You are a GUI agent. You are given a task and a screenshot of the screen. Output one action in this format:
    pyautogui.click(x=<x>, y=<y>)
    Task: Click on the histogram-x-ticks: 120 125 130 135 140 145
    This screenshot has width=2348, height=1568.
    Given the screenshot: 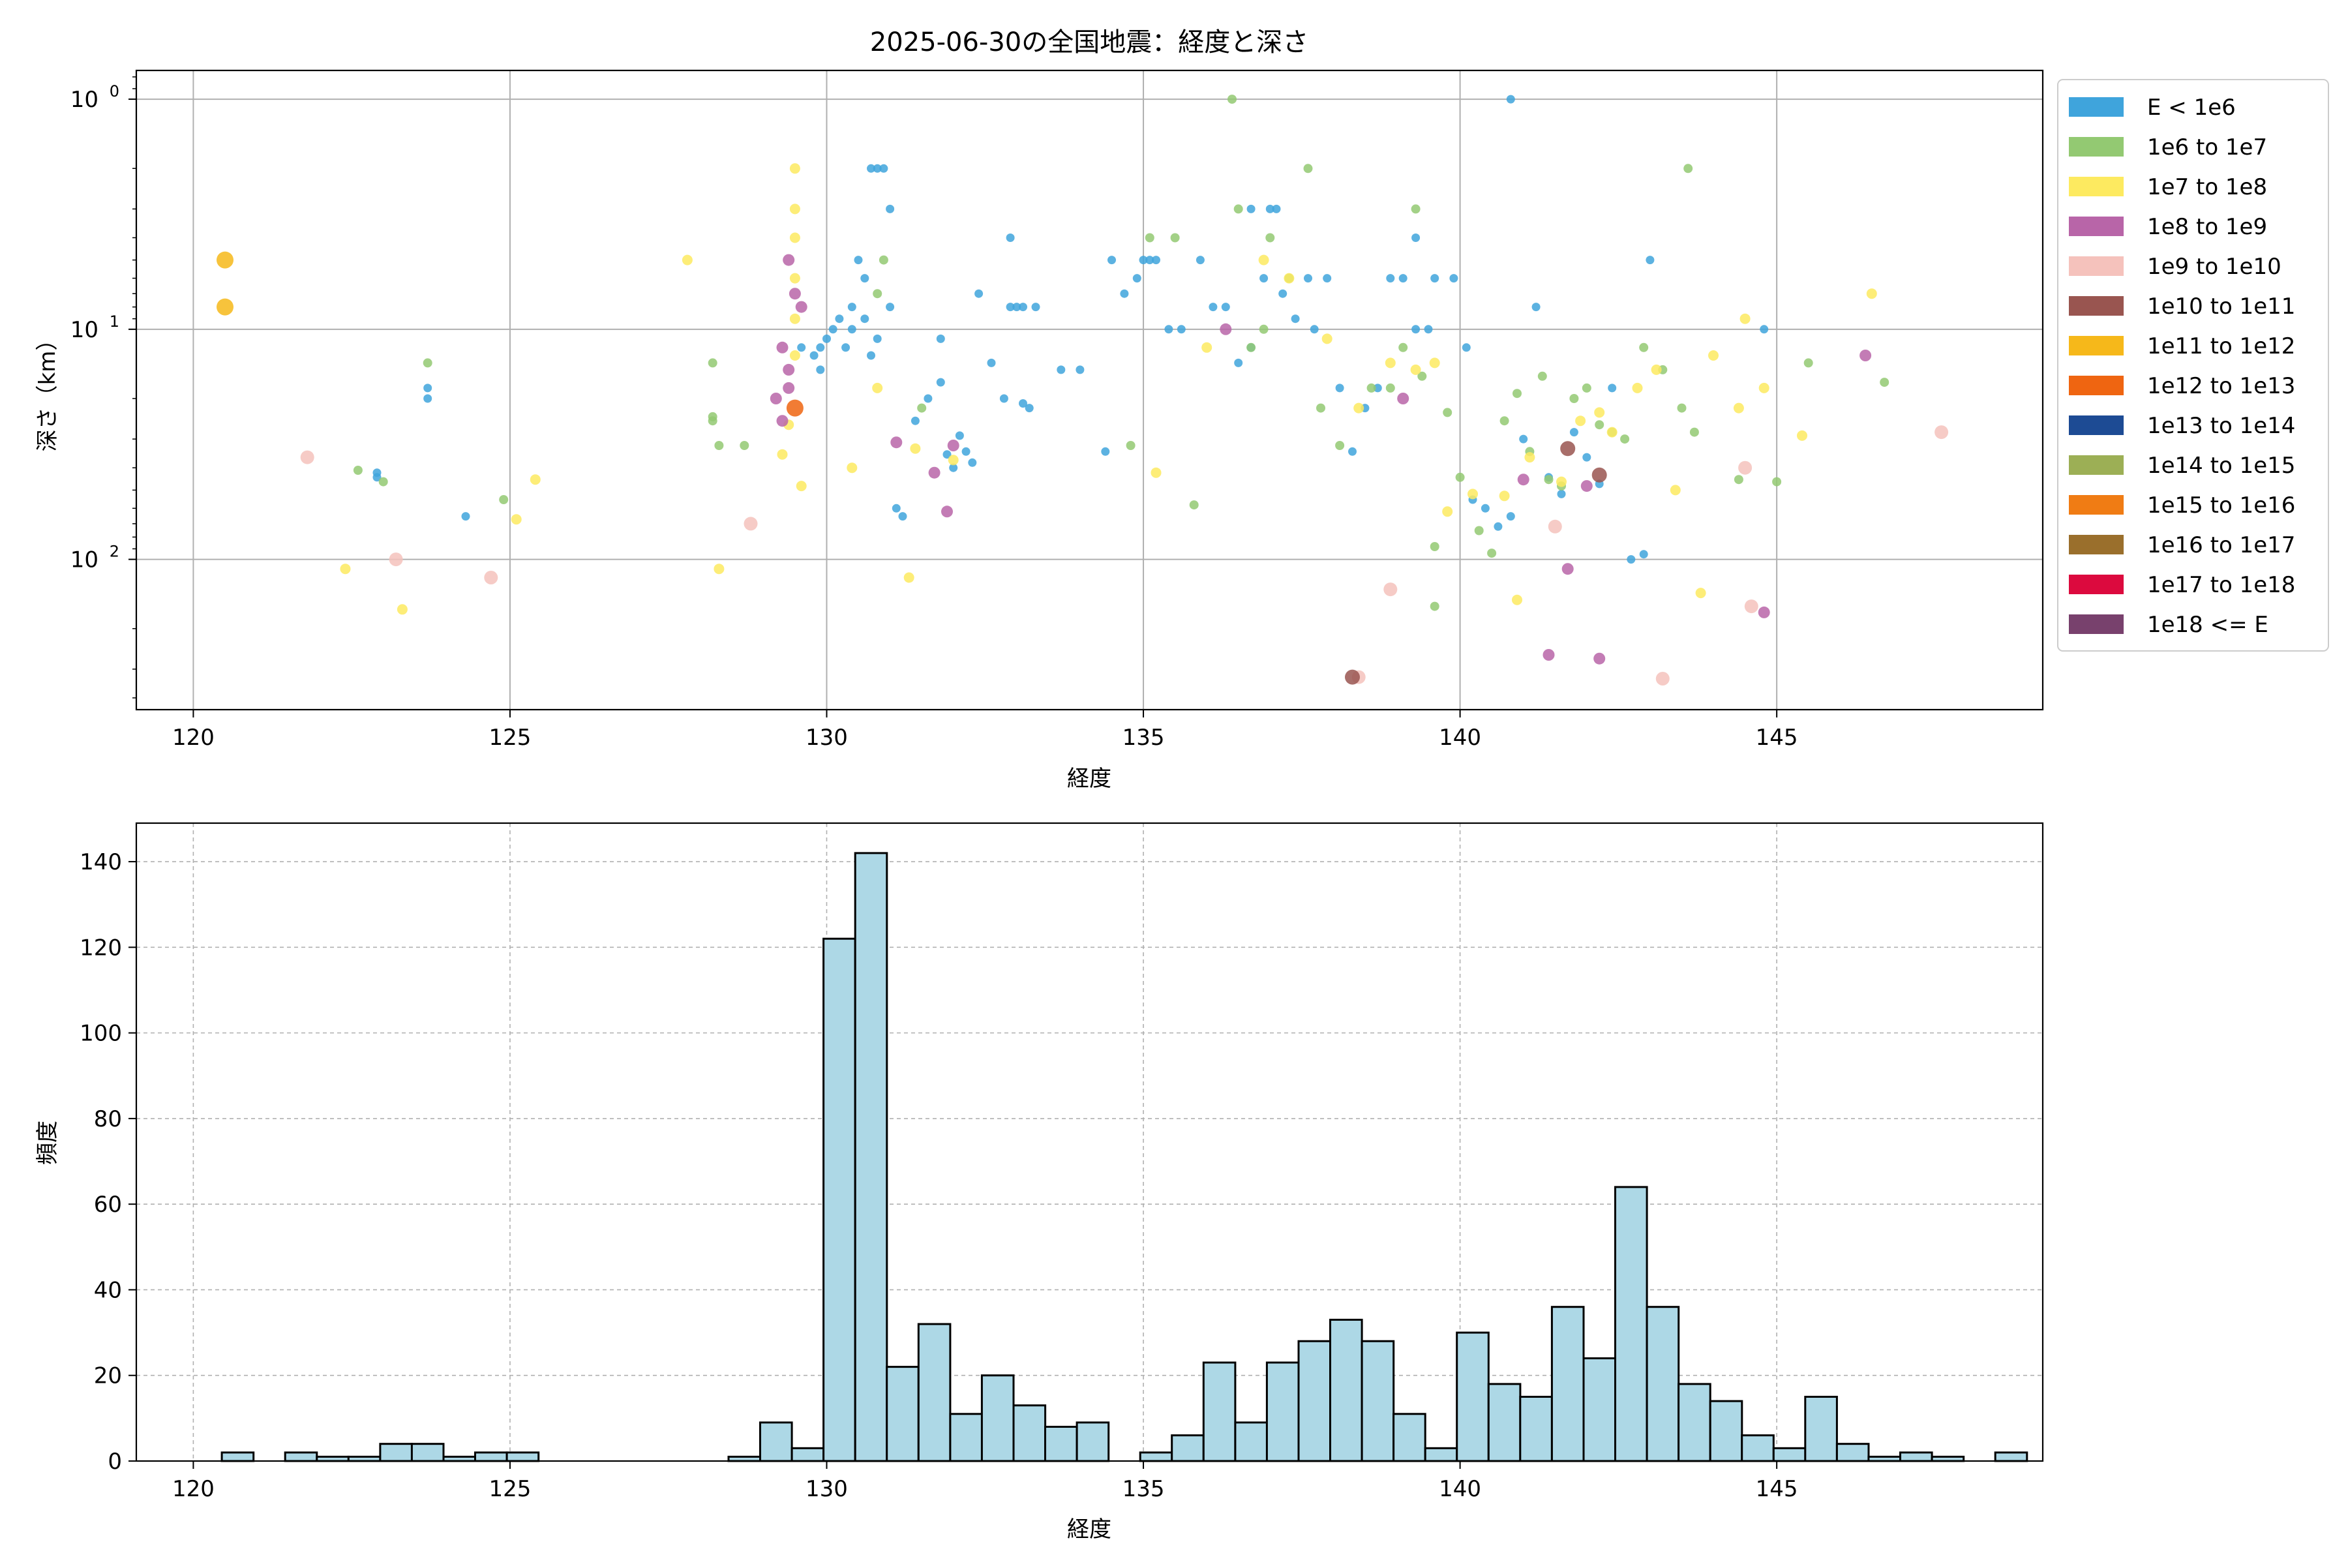 What is the action you would take?
    pyautogui.click(x=985, y=1481)
    